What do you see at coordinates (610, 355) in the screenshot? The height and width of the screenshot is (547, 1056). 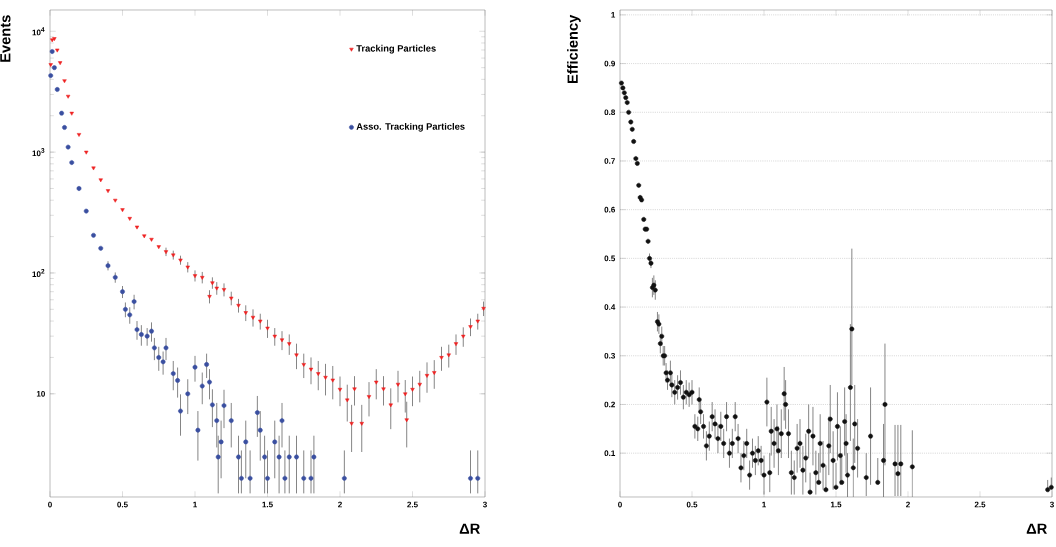 I see `y-tick-label: 0.3` at bounding box center [610, 355].